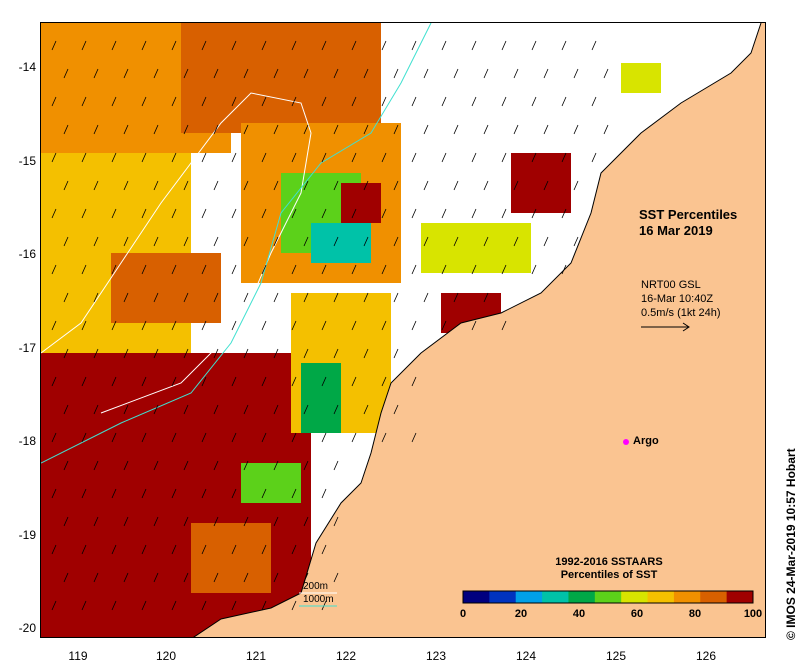  What do you see at coordinates (608, 597) in the screenshot?
I see `colorbar` at bounding box center [608, 597].